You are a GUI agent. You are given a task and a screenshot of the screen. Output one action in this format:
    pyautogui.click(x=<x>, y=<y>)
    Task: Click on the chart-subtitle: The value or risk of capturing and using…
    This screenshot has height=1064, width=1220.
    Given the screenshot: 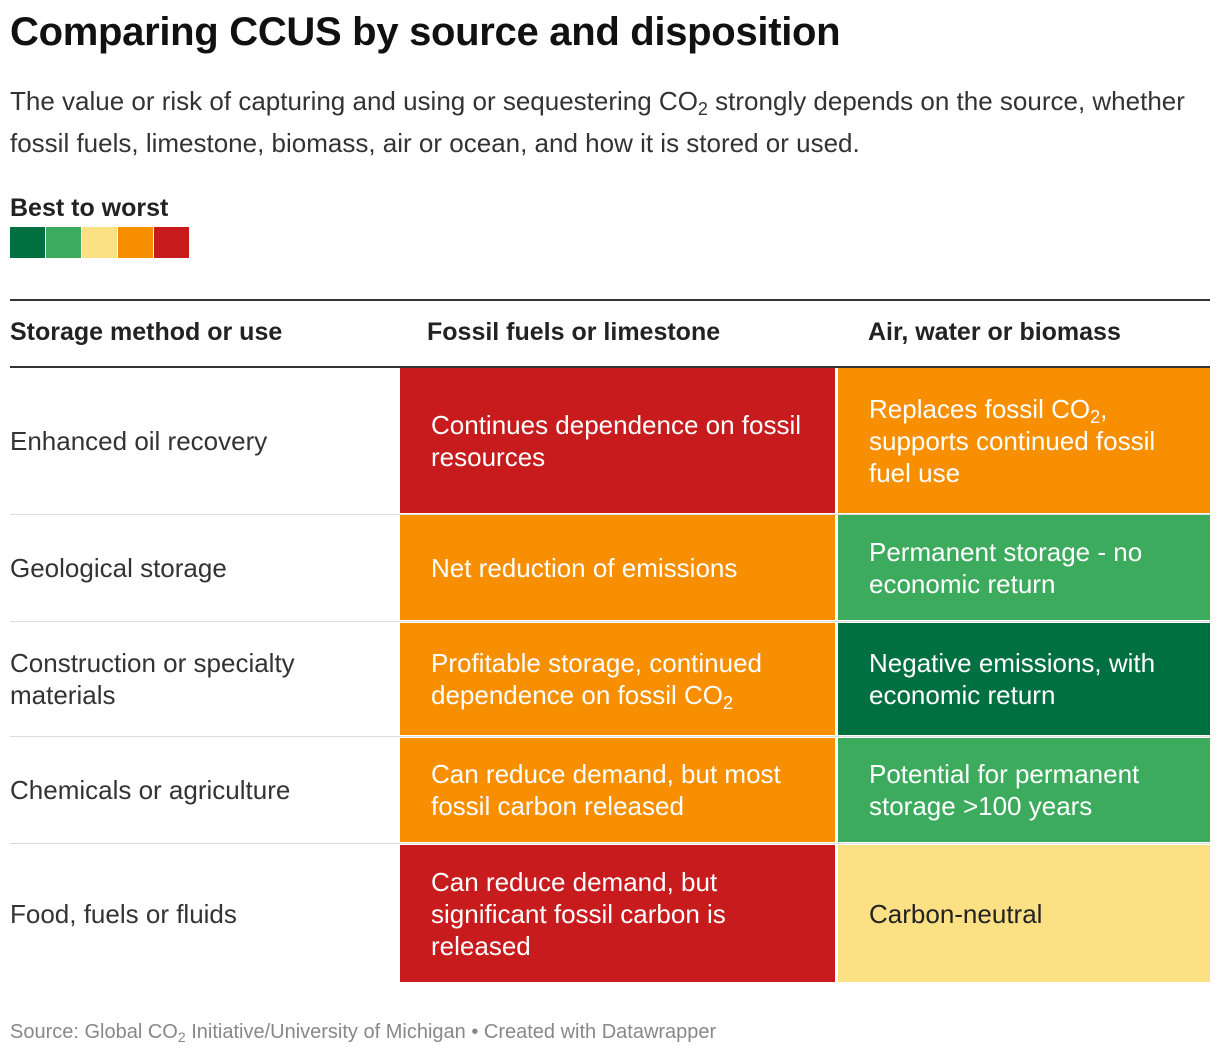 What is the action you would take?
    pyautogui.click(x=600, y=122)
    